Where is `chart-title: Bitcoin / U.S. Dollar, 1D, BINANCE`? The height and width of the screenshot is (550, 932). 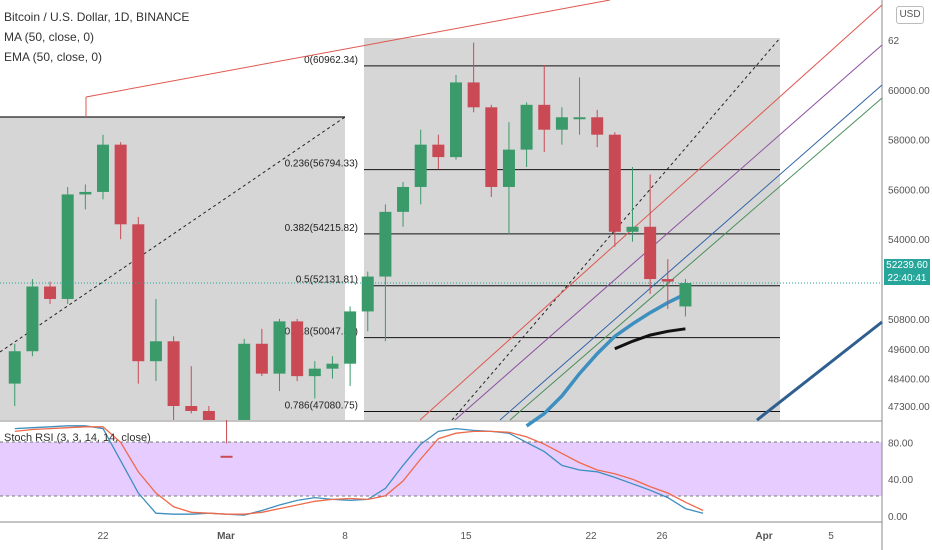 chart-title: Bitcoin / U.S. Dollar, 1D, BINANCE is located at coordinates (97, 17).